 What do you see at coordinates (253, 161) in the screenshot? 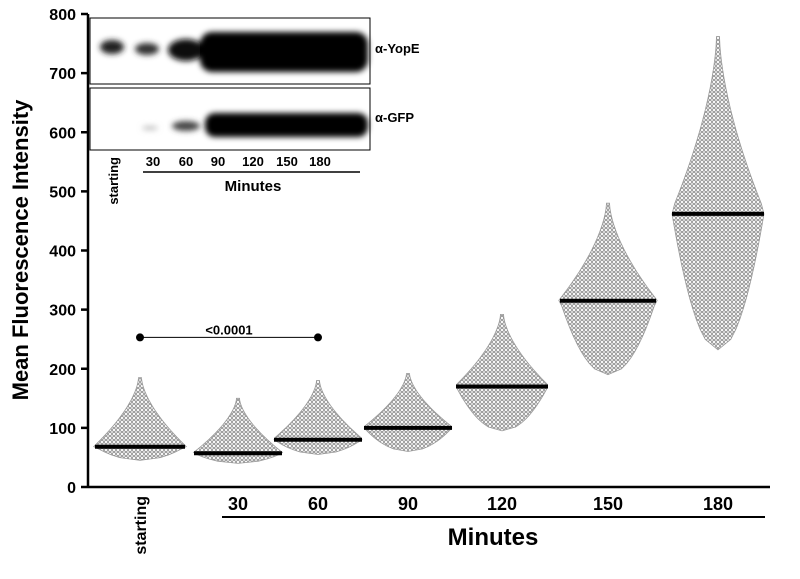
I see `lane-label: 120` at bounding box center [253, 161].